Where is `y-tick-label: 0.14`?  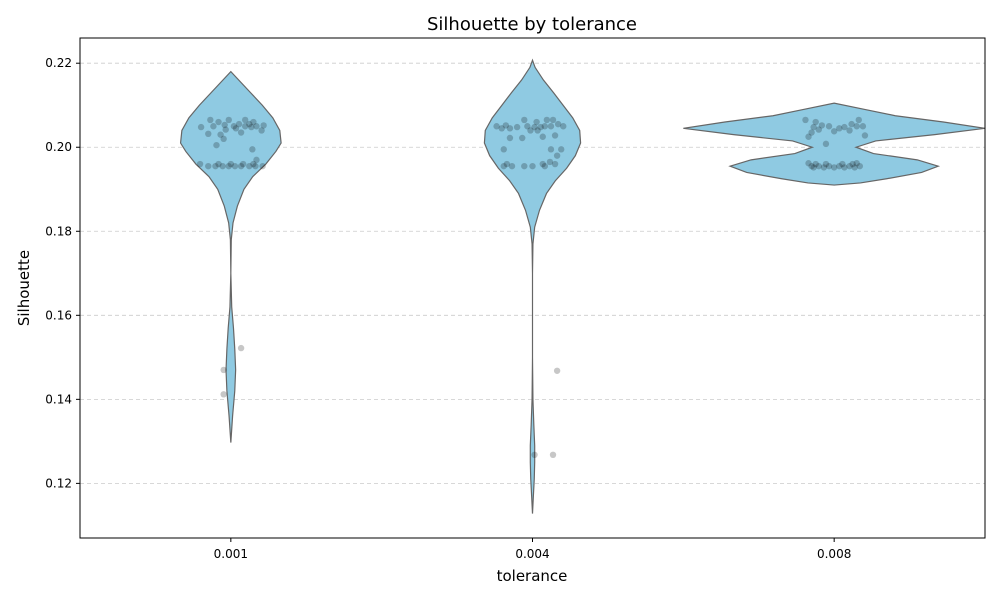 y-tick-label: 0.14 is located at coordinates (58, 399).